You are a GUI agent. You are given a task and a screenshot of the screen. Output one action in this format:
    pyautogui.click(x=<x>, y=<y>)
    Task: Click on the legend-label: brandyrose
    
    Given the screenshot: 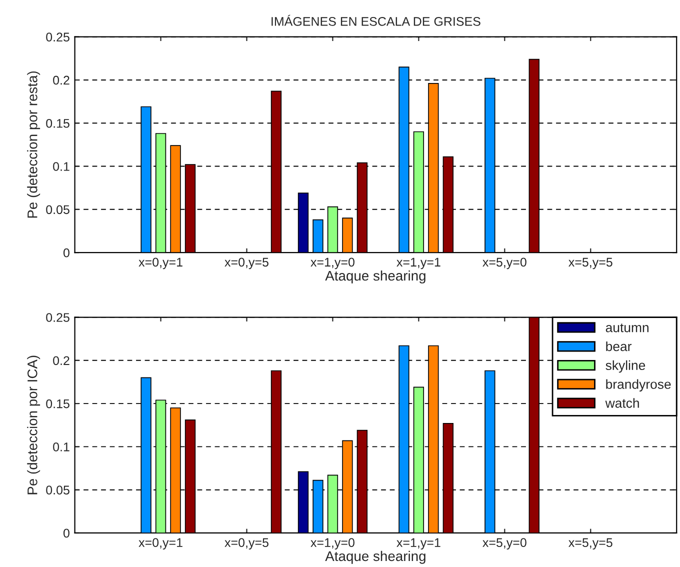 What is the action you would take?
    pyautogui.click(x=638, y=385)
    